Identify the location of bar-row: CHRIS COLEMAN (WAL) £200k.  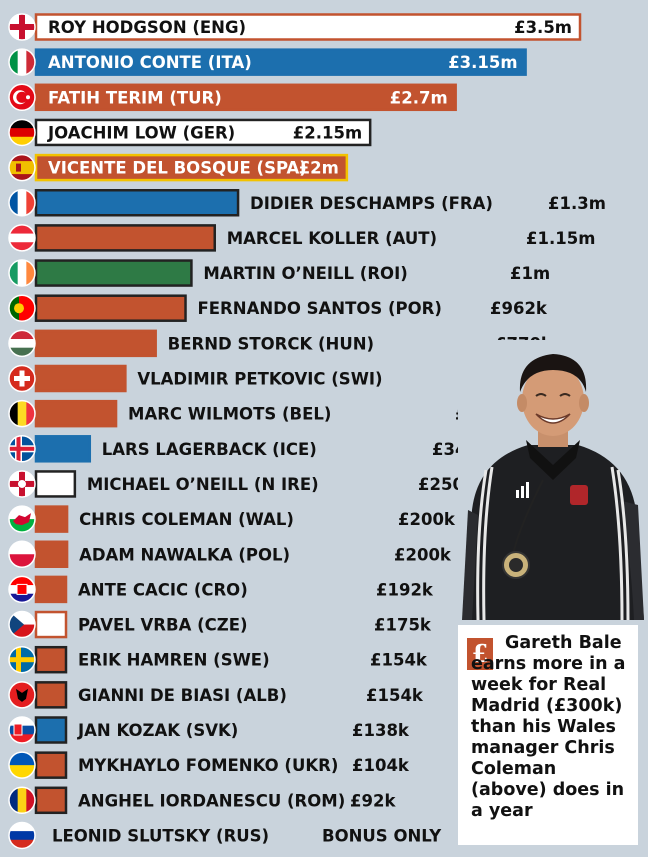
(232, 519).